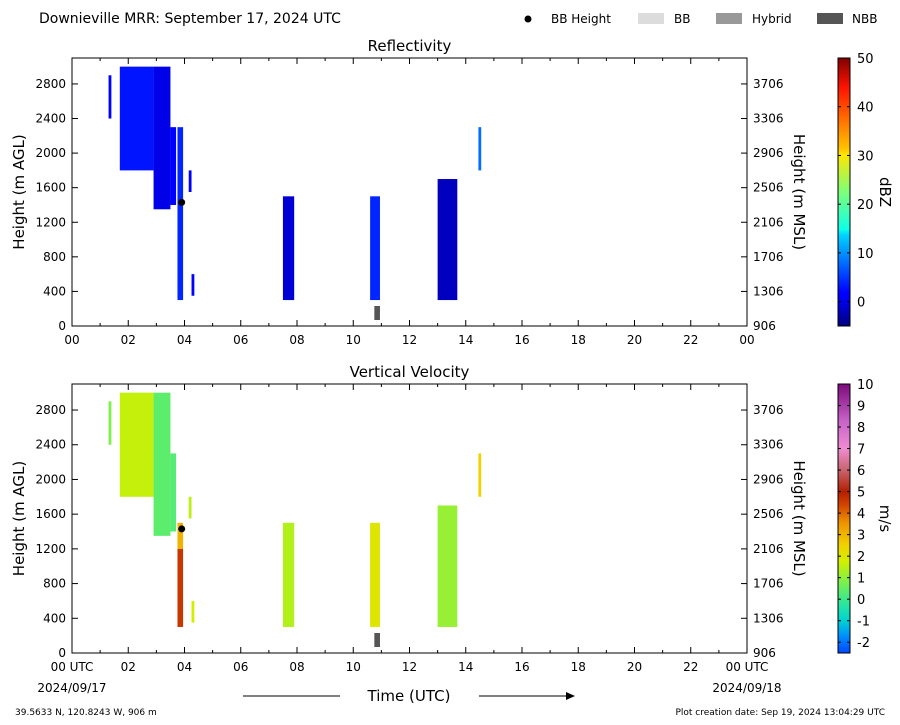 The image size is (900, 725). I want to click on colorbar-tick-label: 6, so click(861, 471).